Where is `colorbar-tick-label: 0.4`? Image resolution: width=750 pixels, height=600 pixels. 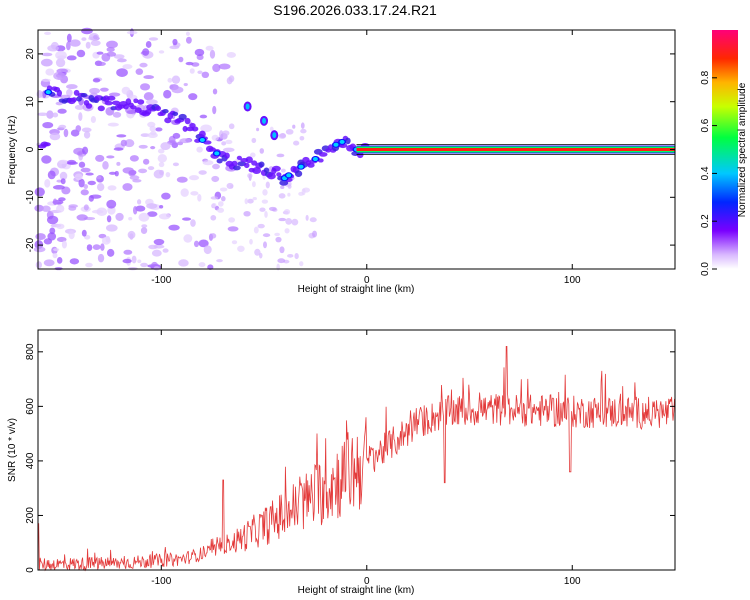
colorbar-tick-label: 0.4 is located at coordinates (705, 173).